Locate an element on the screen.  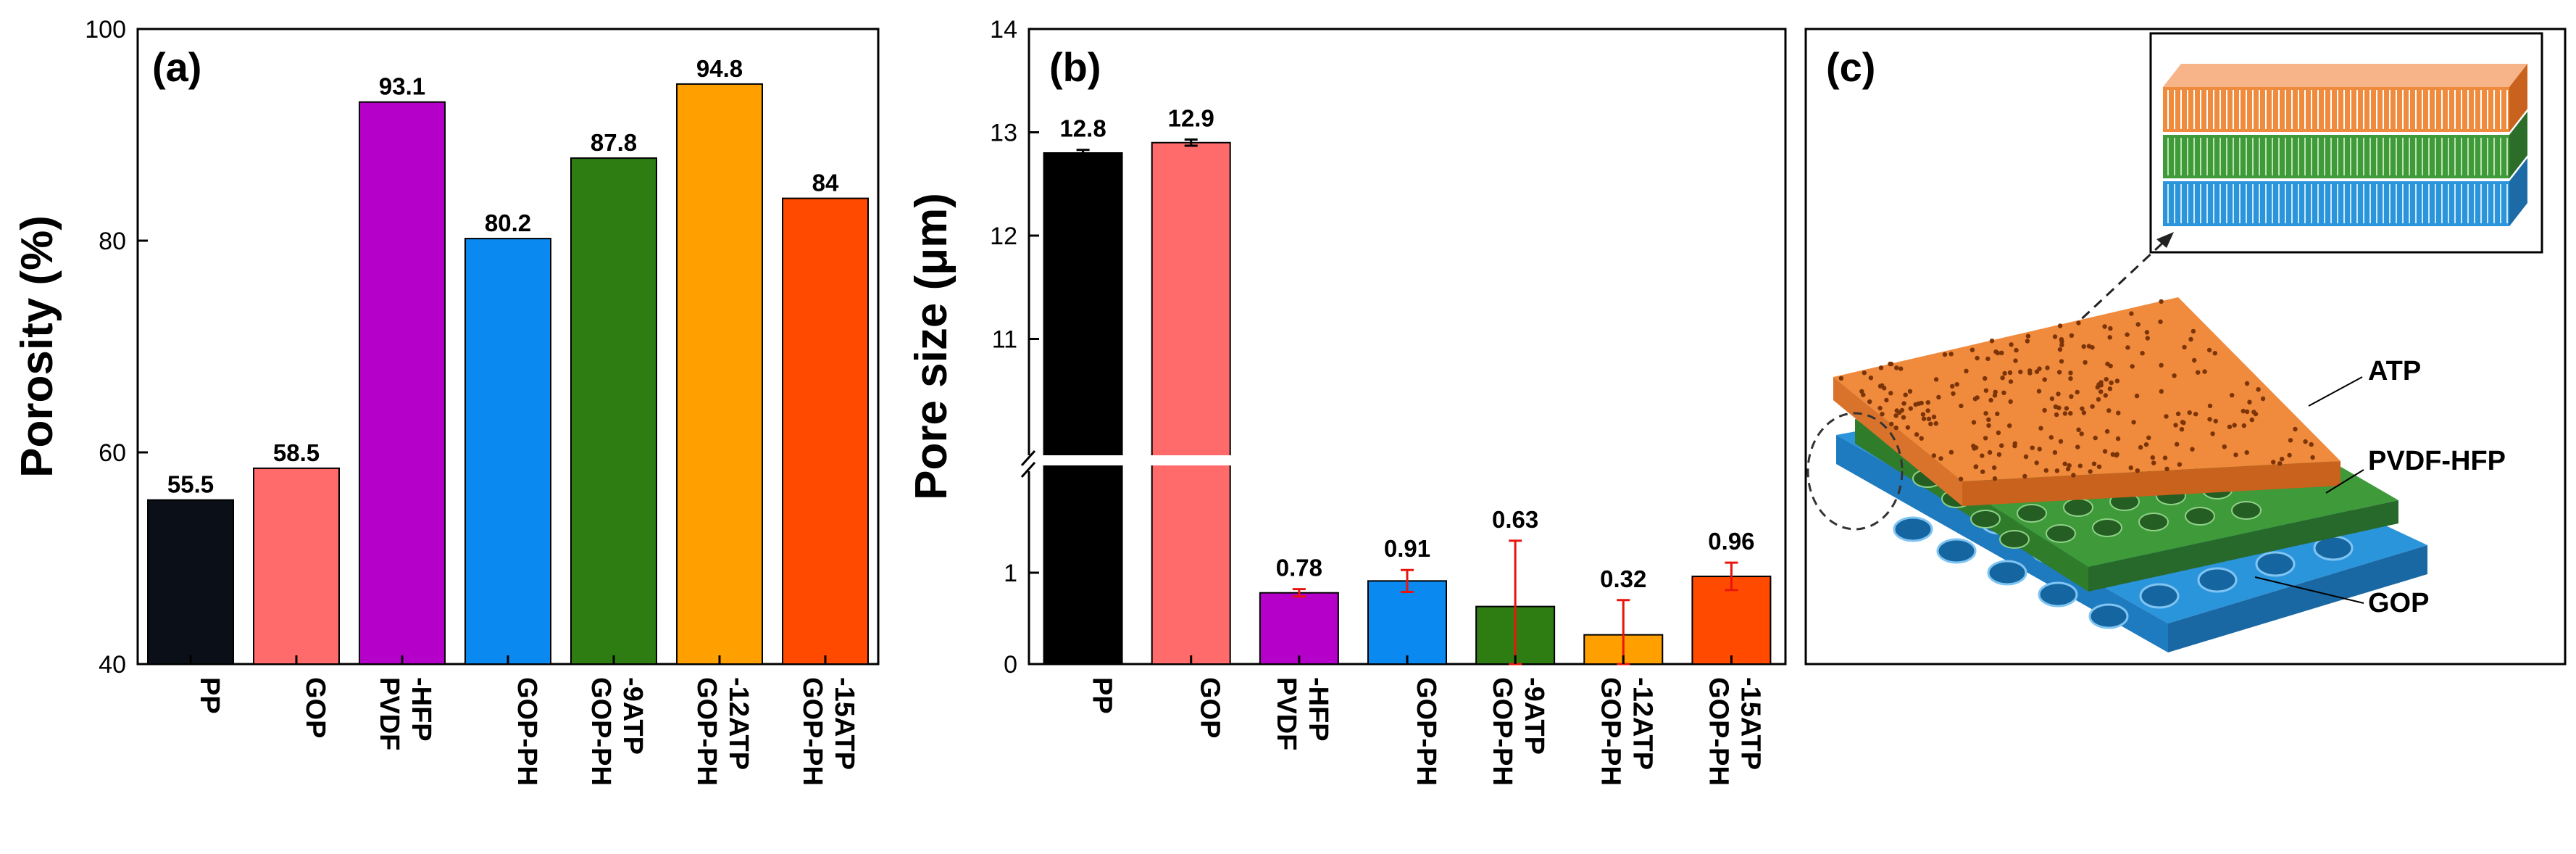
inset-gop-layer is located at coordinates (2336, 203).